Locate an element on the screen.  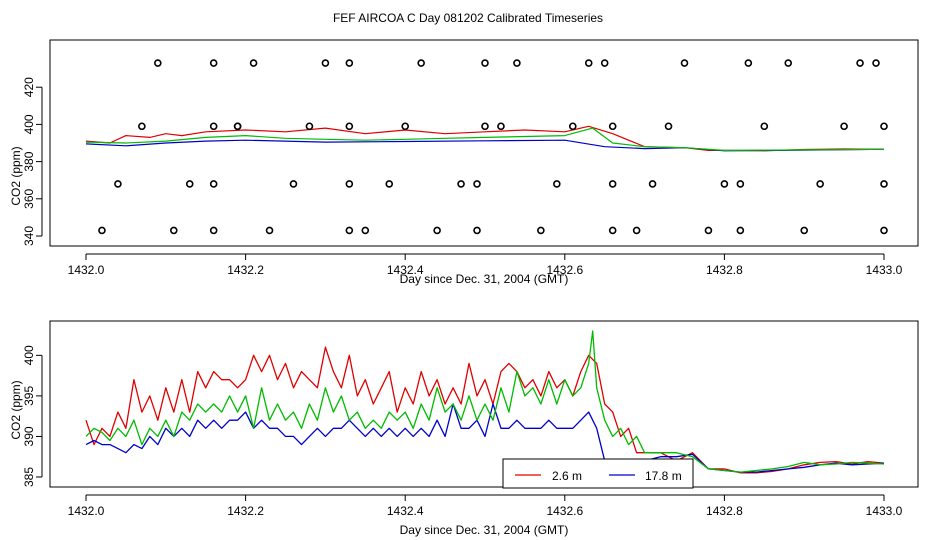
legend: 2.6 m 17.8 m is located at coordinates (598, 473).